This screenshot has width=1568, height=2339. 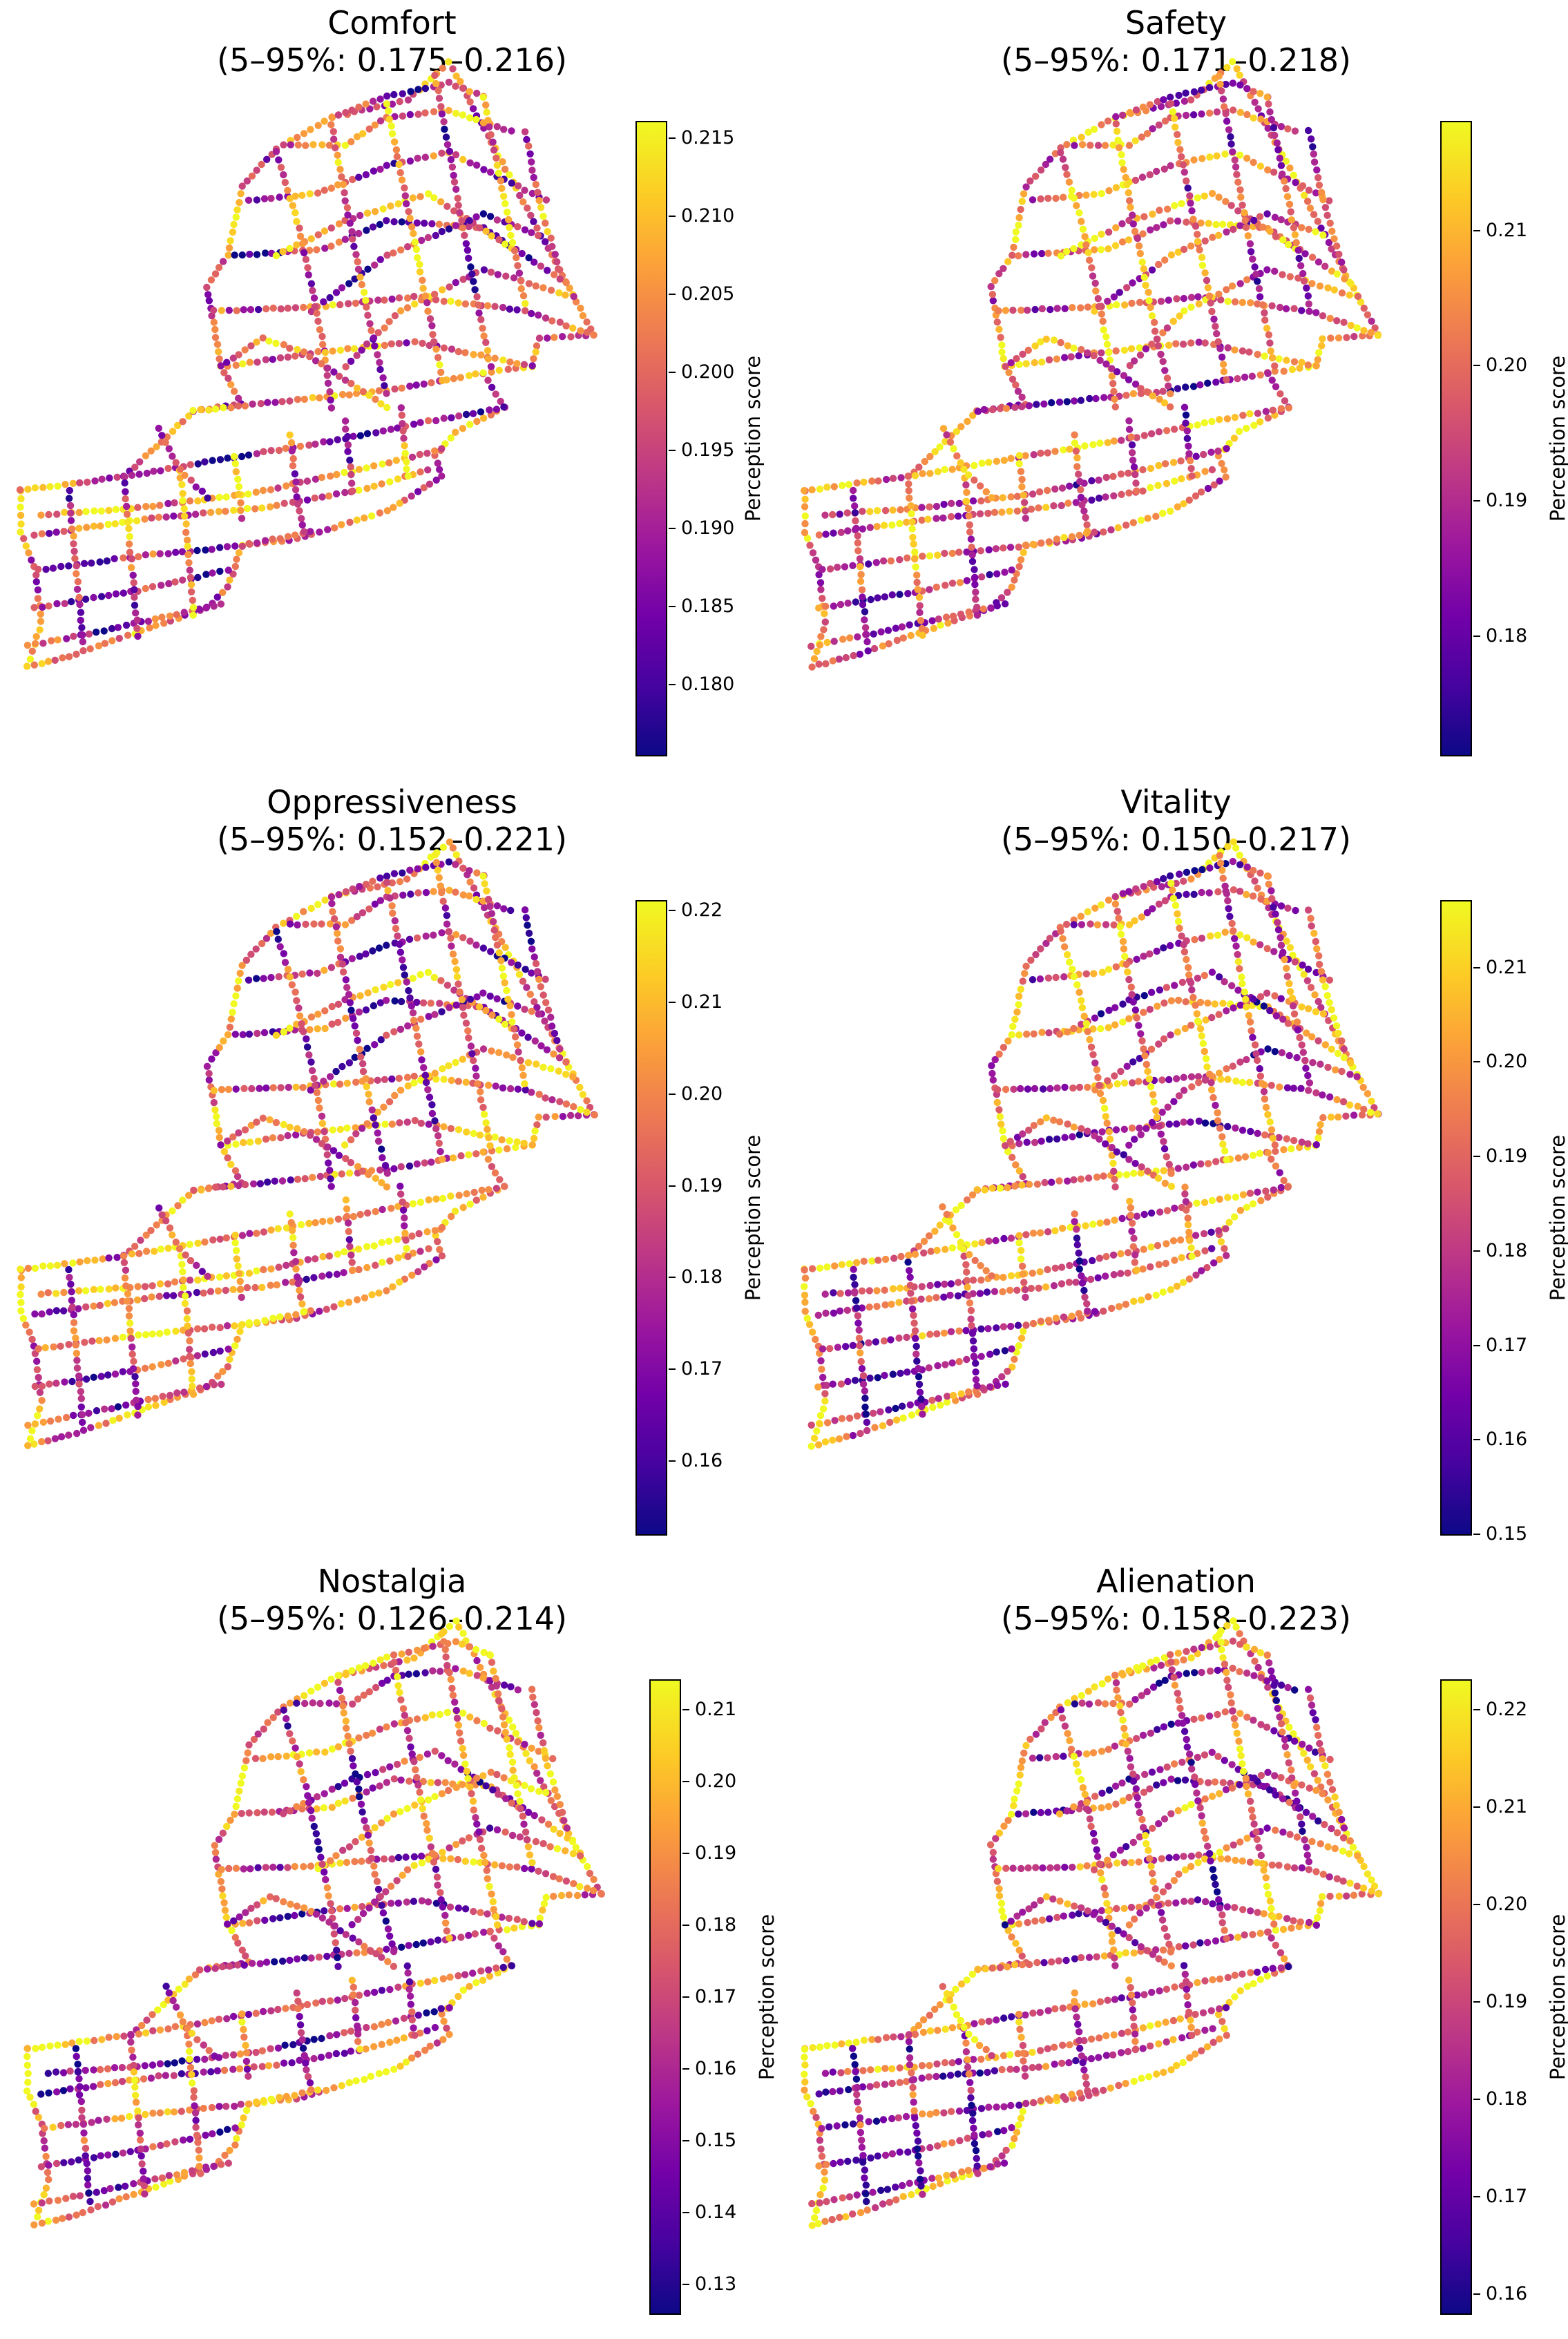 I want to click on colorbar-label: Perception score, so click(x=753, y=1218).